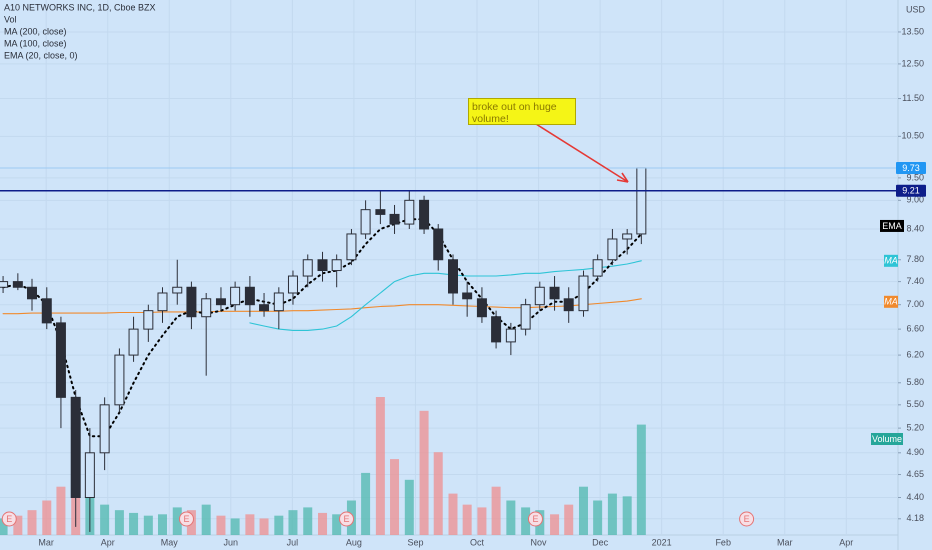 The width and height of the screenshot is (932, 550). I want to click on y-tick-label: 6.60, so click(915, 328).